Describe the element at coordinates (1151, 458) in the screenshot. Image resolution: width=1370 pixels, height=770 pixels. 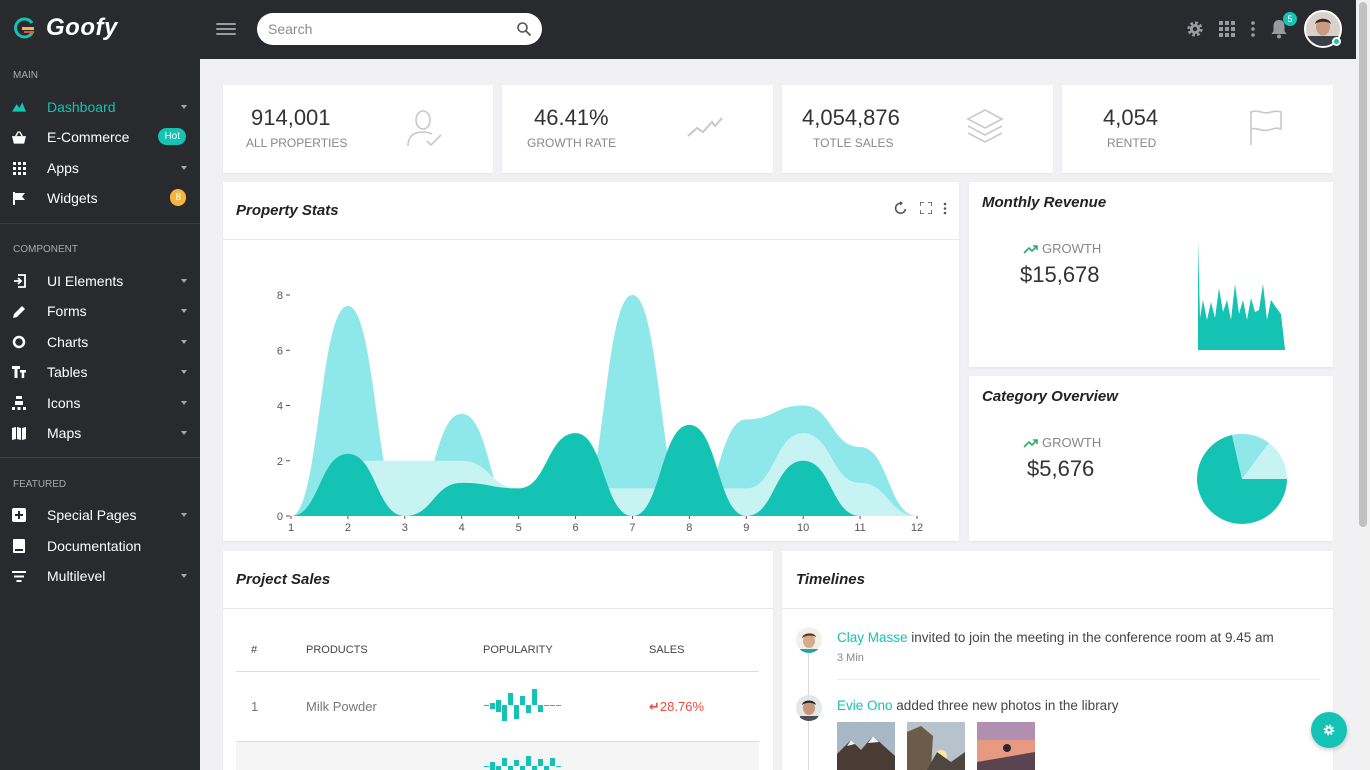
I see `category-overview-card: Category Overview GROWTH $5,676` at that location.